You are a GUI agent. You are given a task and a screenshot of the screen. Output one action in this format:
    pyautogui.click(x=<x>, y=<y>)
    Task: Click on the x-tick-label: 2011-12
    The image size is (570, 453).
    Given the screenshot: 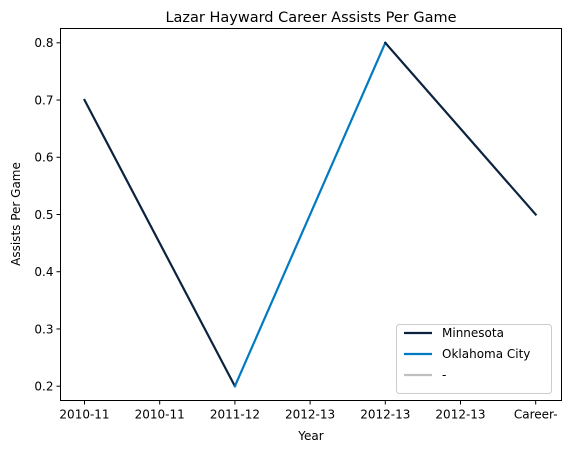 What is the action you would take?
    pyautogui.click(x=235, y=415)
    